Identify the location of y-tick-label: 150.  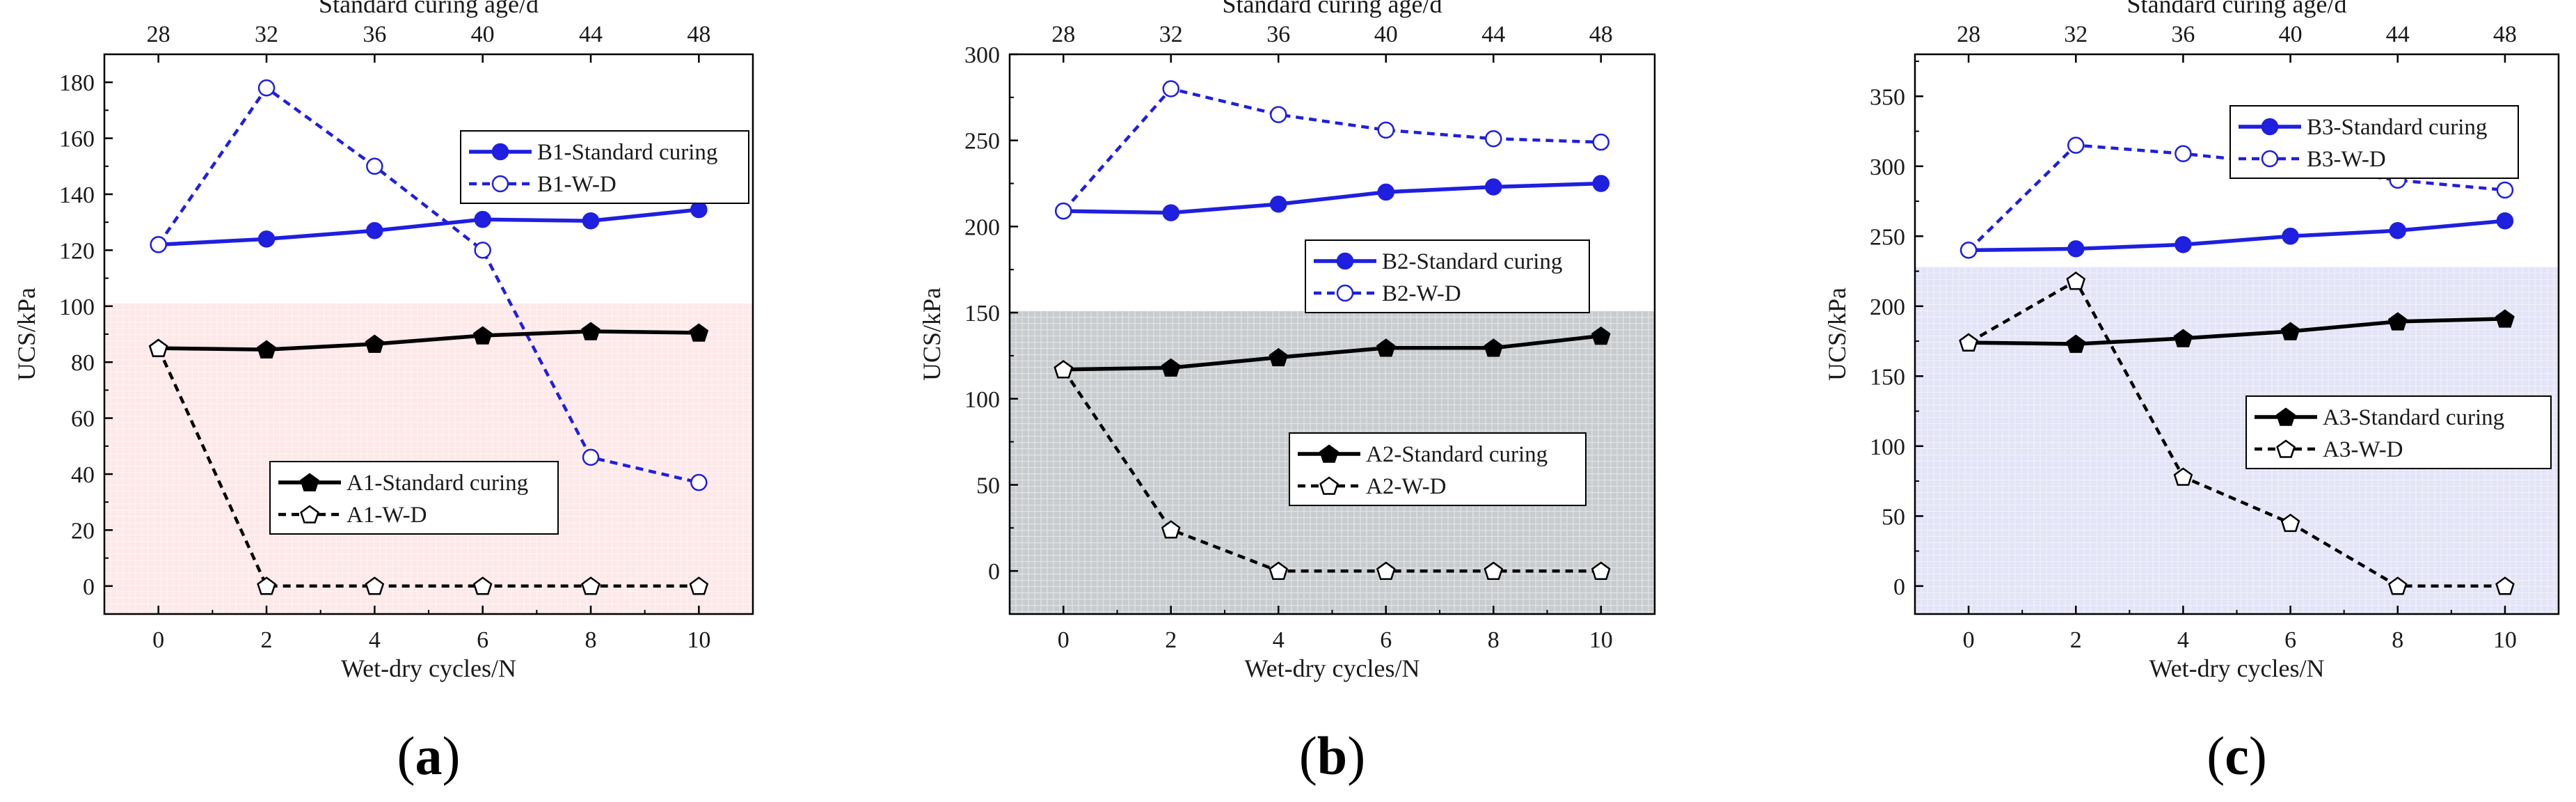
(982, 314).